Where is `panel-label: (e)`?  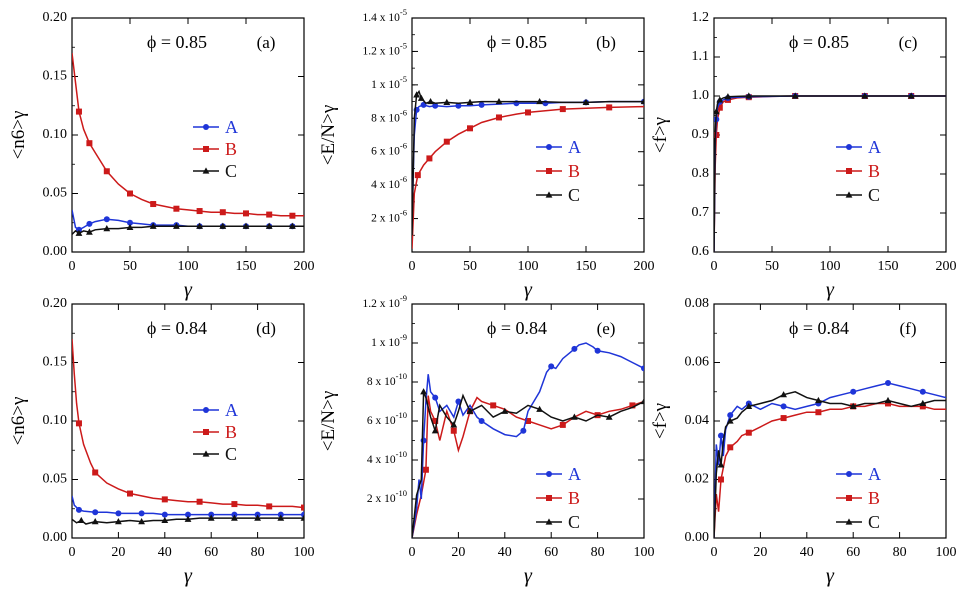 panel-label: (e) is located at coordinates (606, 328).